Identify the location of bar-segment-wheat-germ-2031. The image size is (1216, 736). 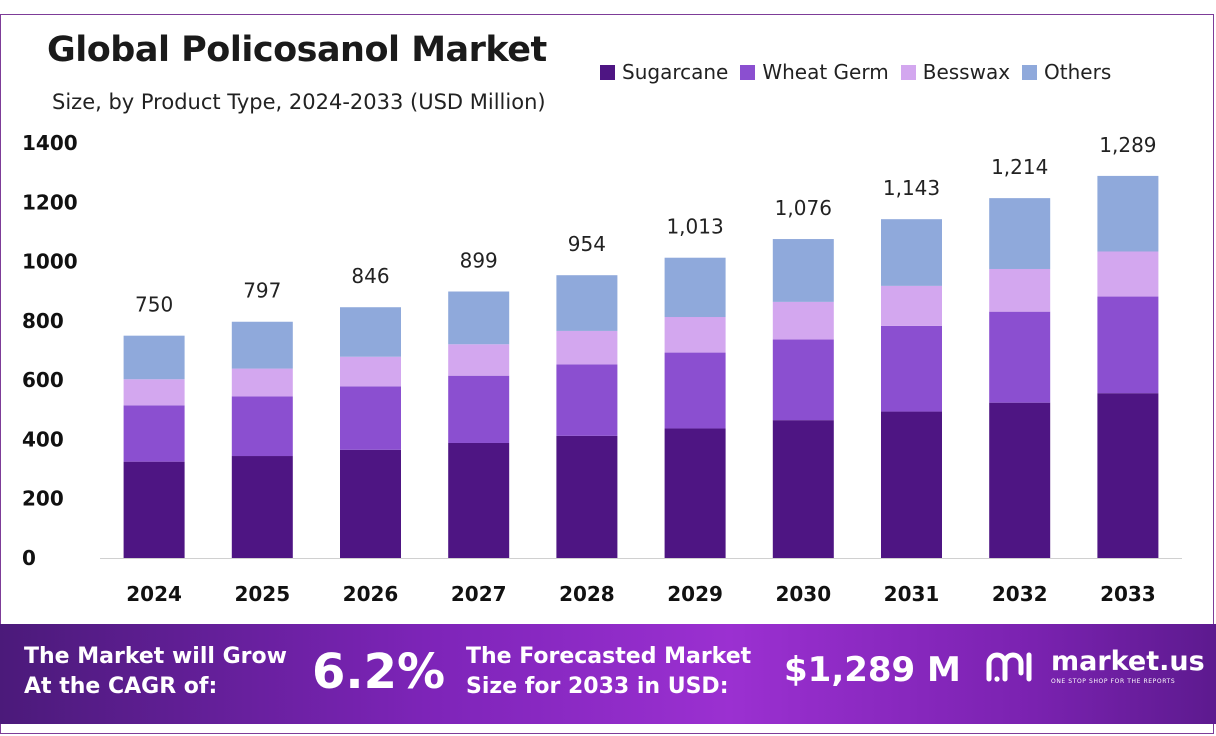
(911, 368).